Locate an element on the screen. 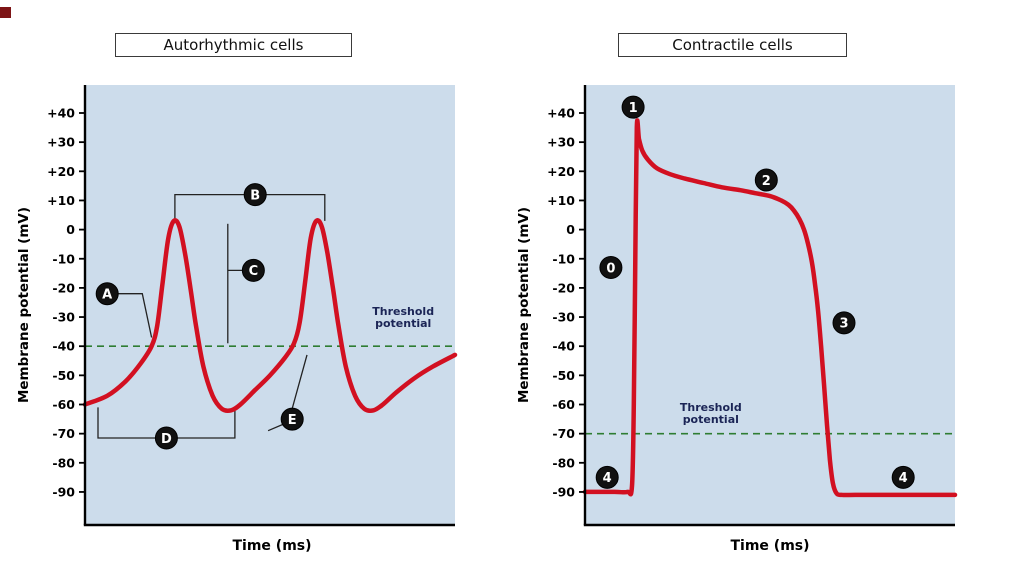 The width and height of the screenshot is (1024, 576). marker-label-0: 0 is located at coordinates (610, 268).